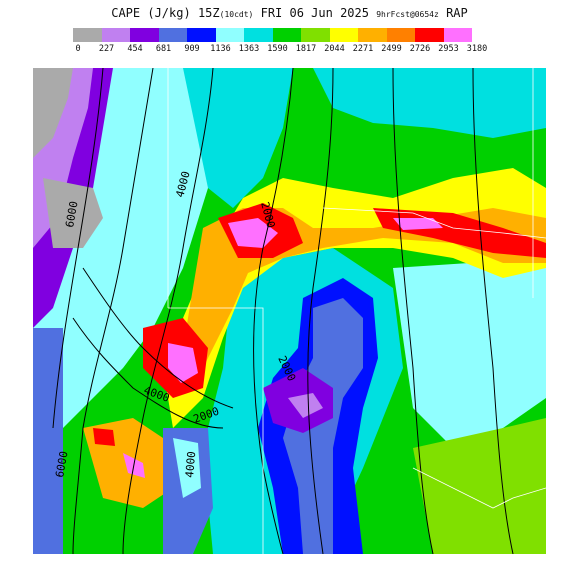  I want to click on color-scale-label: 227, so click(106, 49).